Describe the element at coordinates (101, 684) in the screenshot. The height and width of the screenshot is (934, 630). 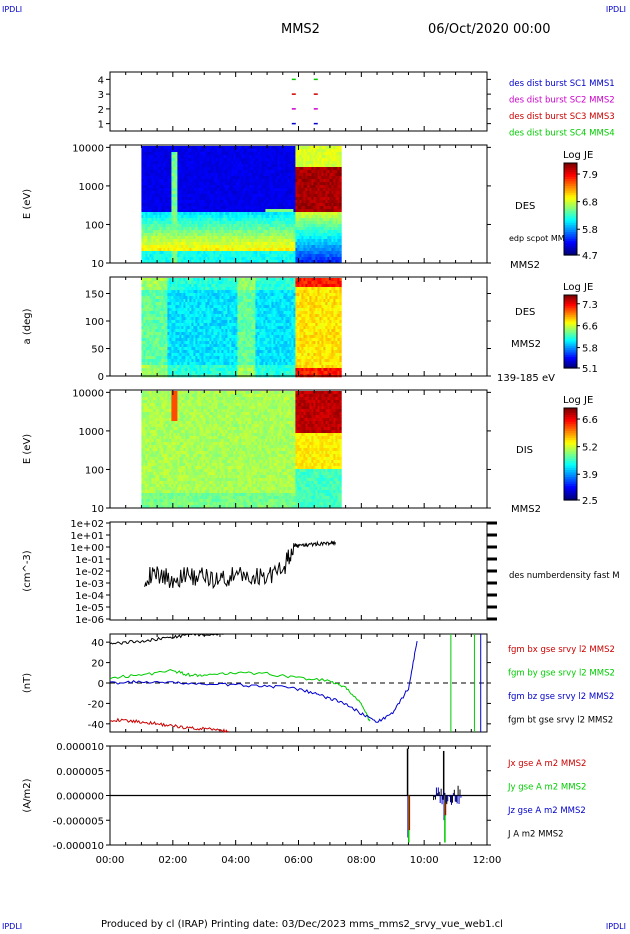
I see `panel-5-ytick-label: 0` at that location.